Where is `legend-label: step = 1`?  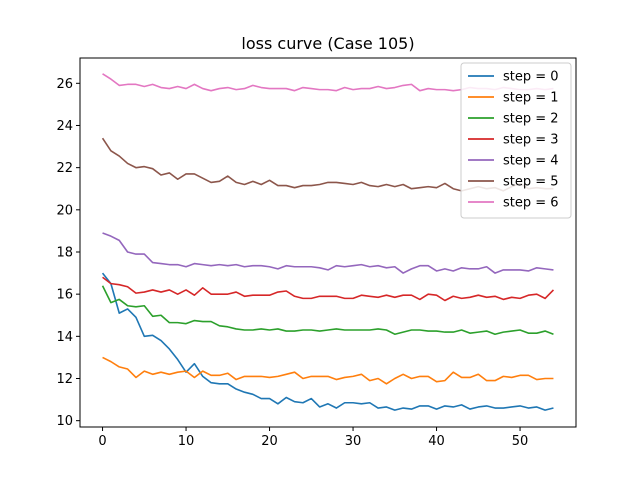
legend-label: step = 1 is located at coordinates (531, 98).